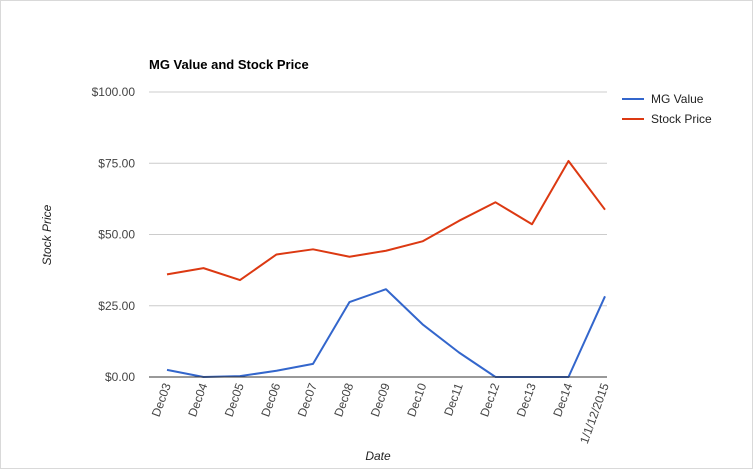  I want to click on x-tick-label: Dec03, so click(161, 400).